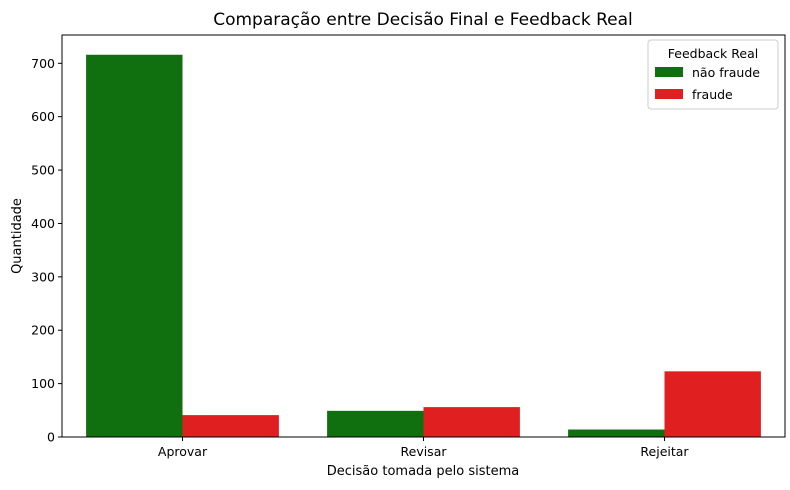 This screenshot has width=790, height=490. I want to click on legend-swatch-nao-fraude, so click(669, 72).